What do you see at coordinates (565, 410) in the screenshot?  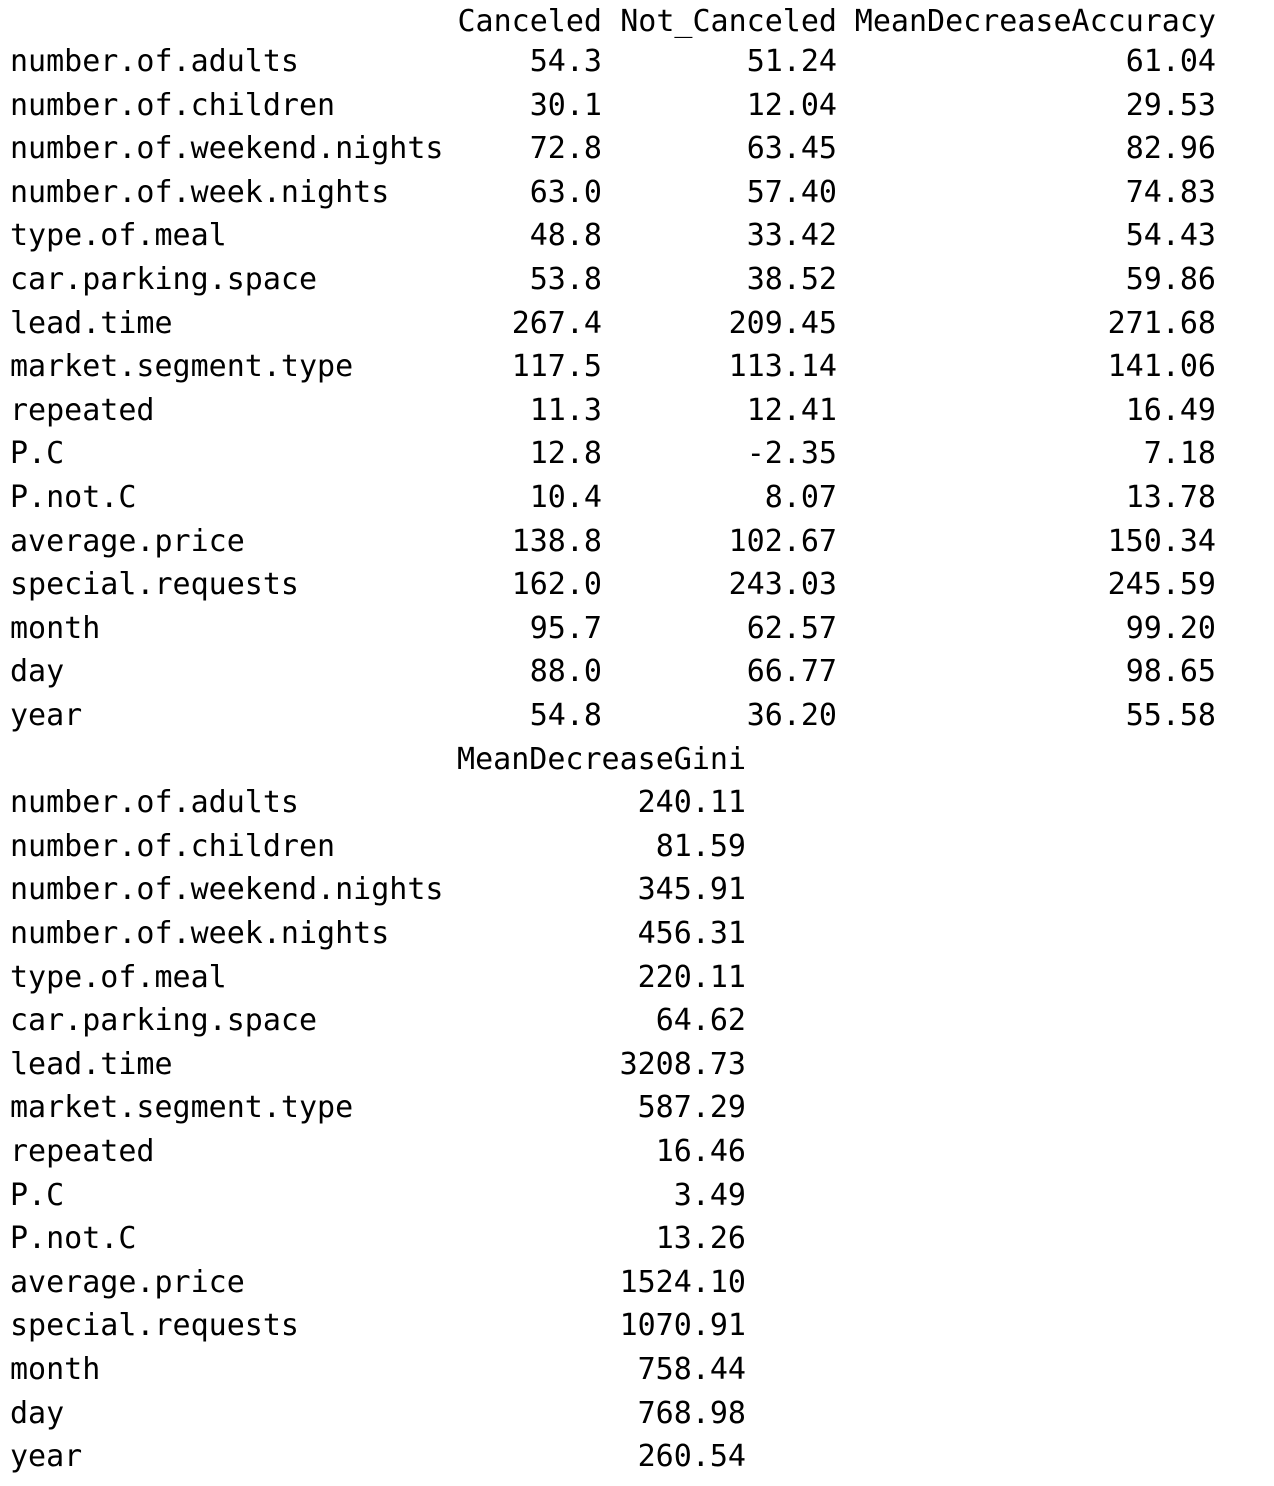 I see `table-cell: 11.3` at bounding box center [565, 410].